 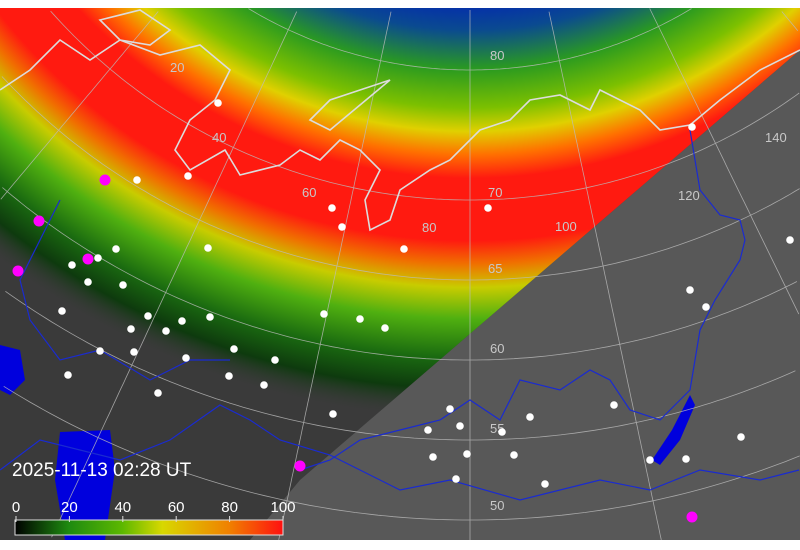 What do you see at coordinates (497, 505) in the screenshot?
I see `latitude-label: 50` at bounding box center [497, 505].